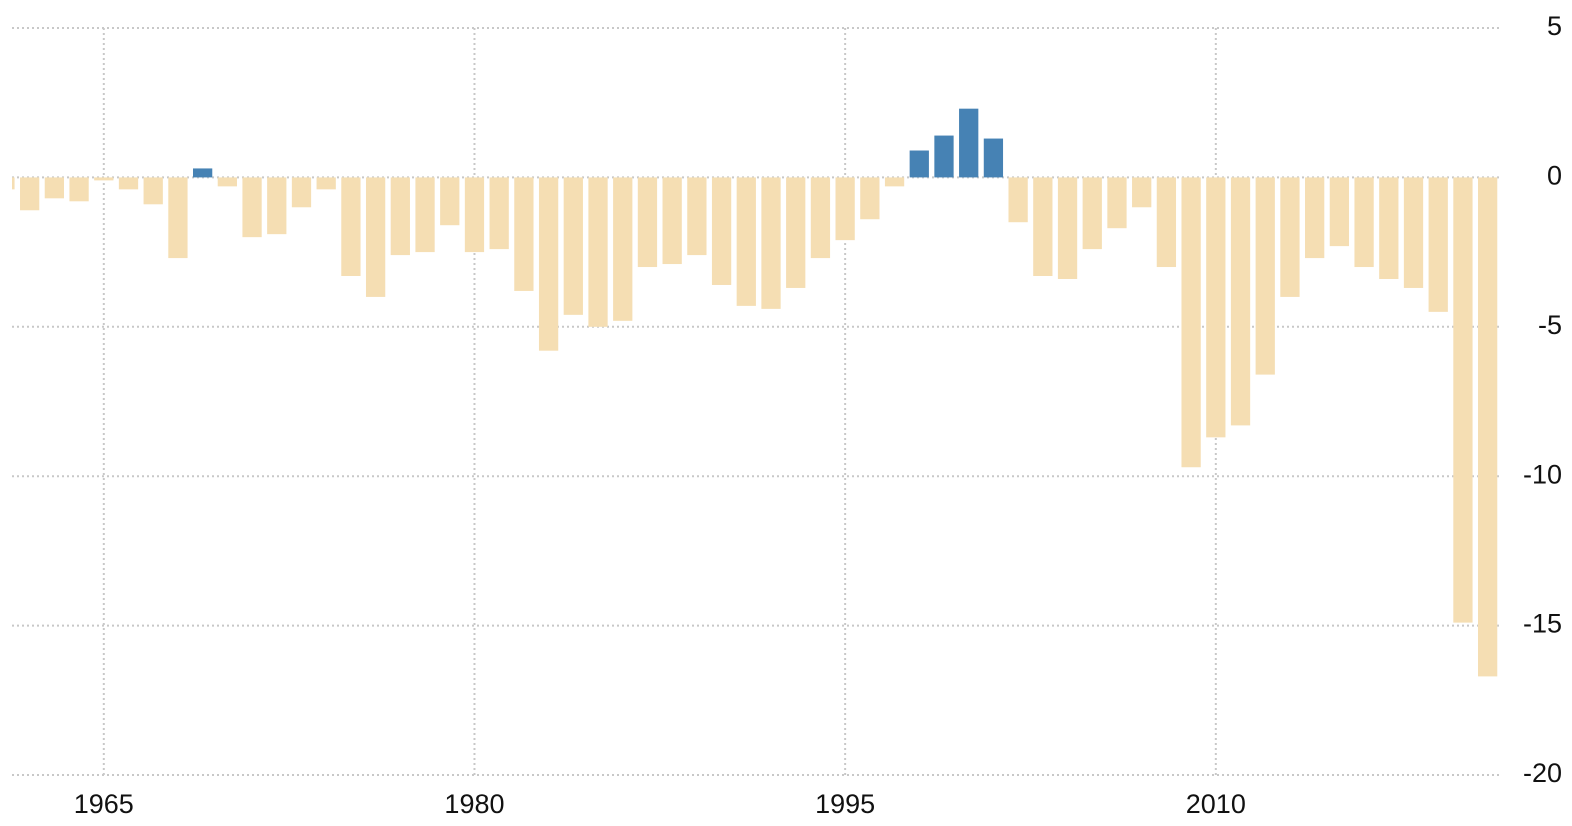 Image resolution: width=1572 pixels, height=826 pixels. What do you see at coordinates (1550, 325) in the screenshot?
I see `y-tick-label: -5` at bounding box center [1550, 325].